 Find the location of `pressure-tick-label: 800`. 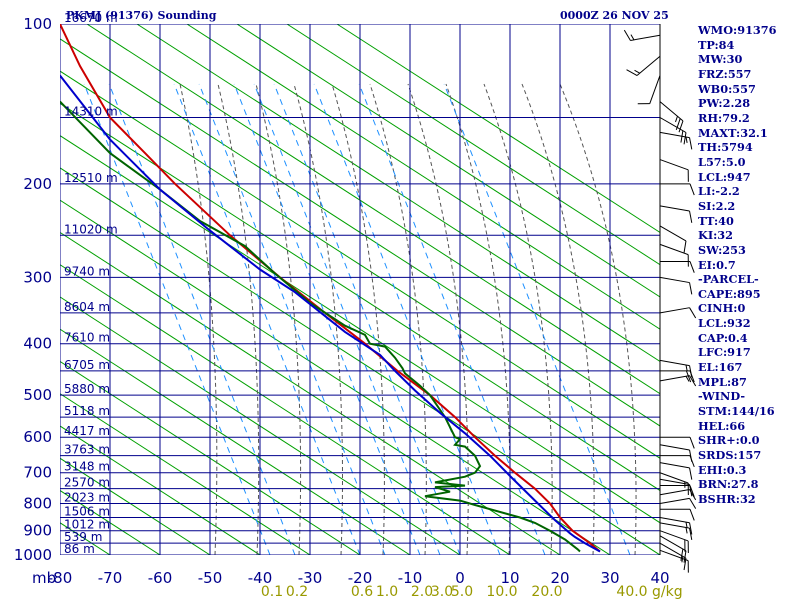

pressure-tick-label: 800 is located at coordinates (37, 504).